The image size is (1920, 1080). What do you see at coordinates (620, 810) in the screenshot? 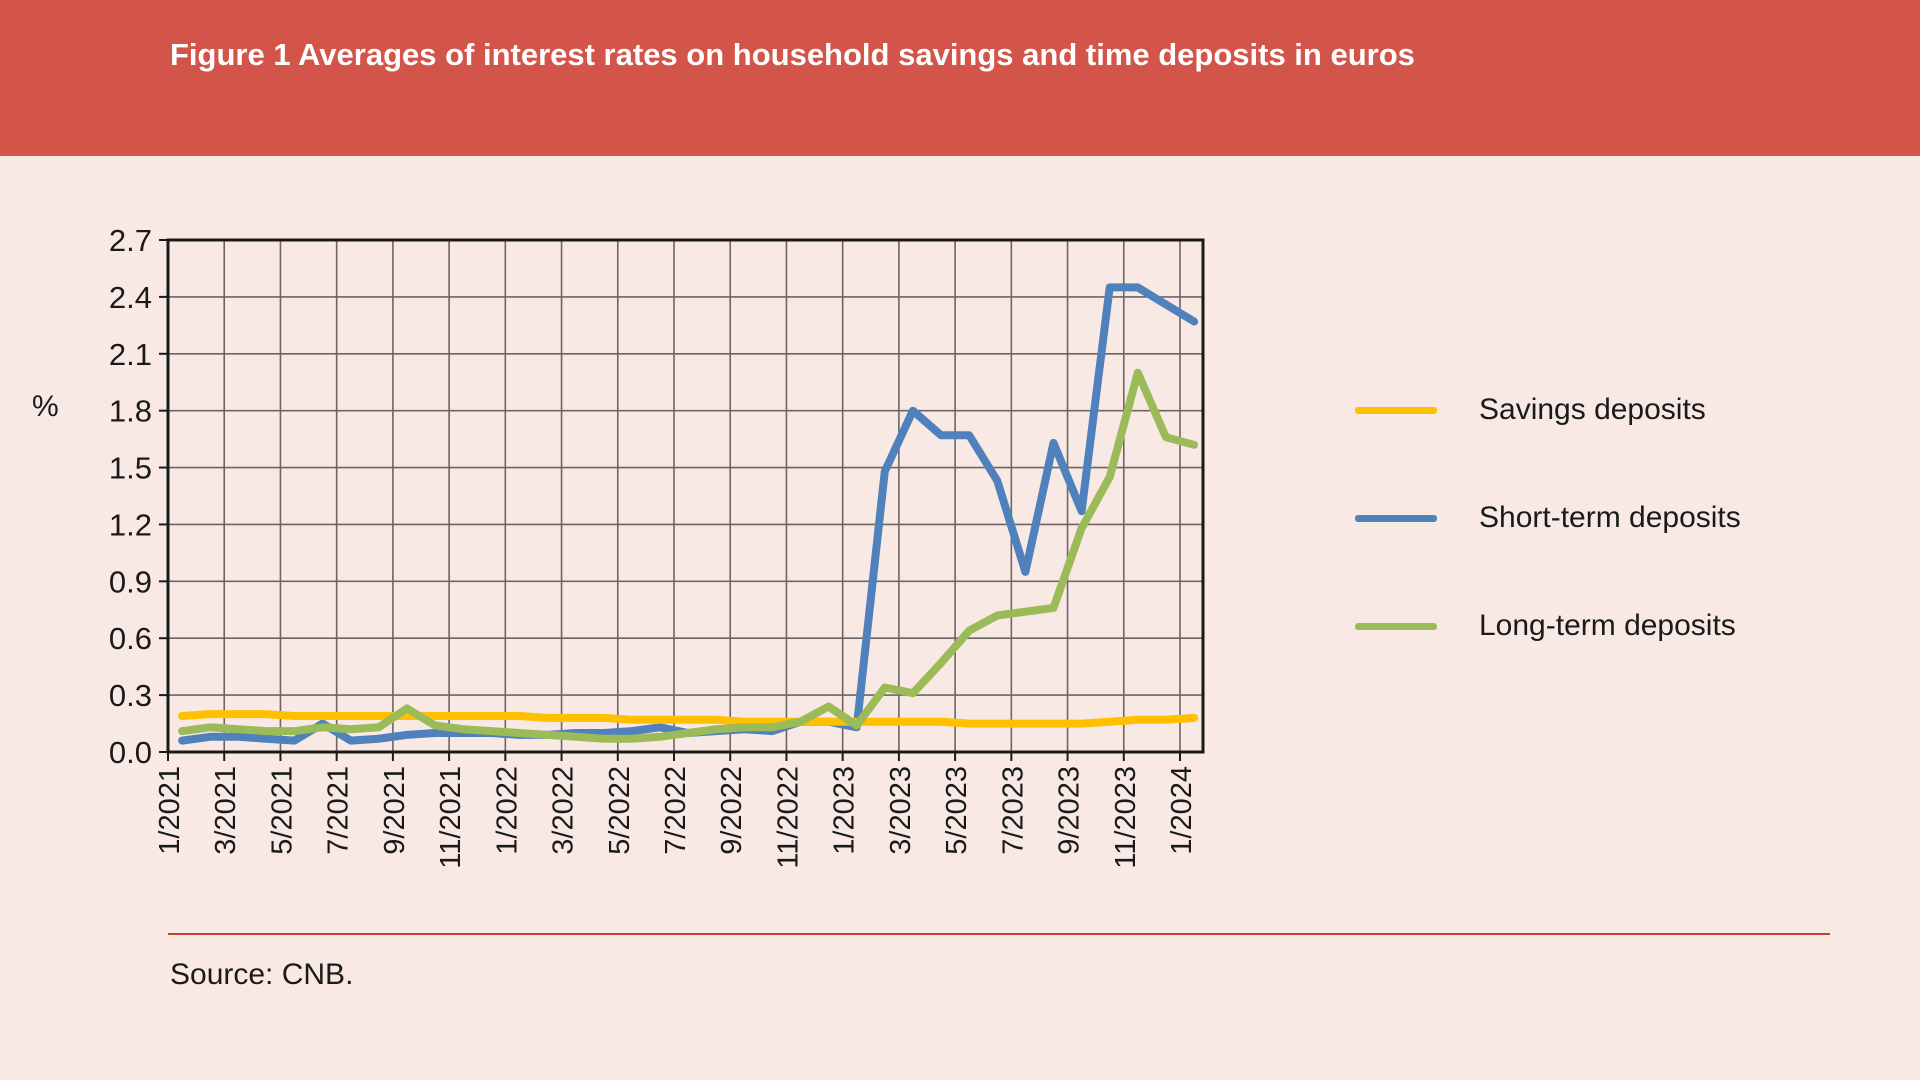
I see `x-tick-label: 5/2022` at bounding box center [620, 810].